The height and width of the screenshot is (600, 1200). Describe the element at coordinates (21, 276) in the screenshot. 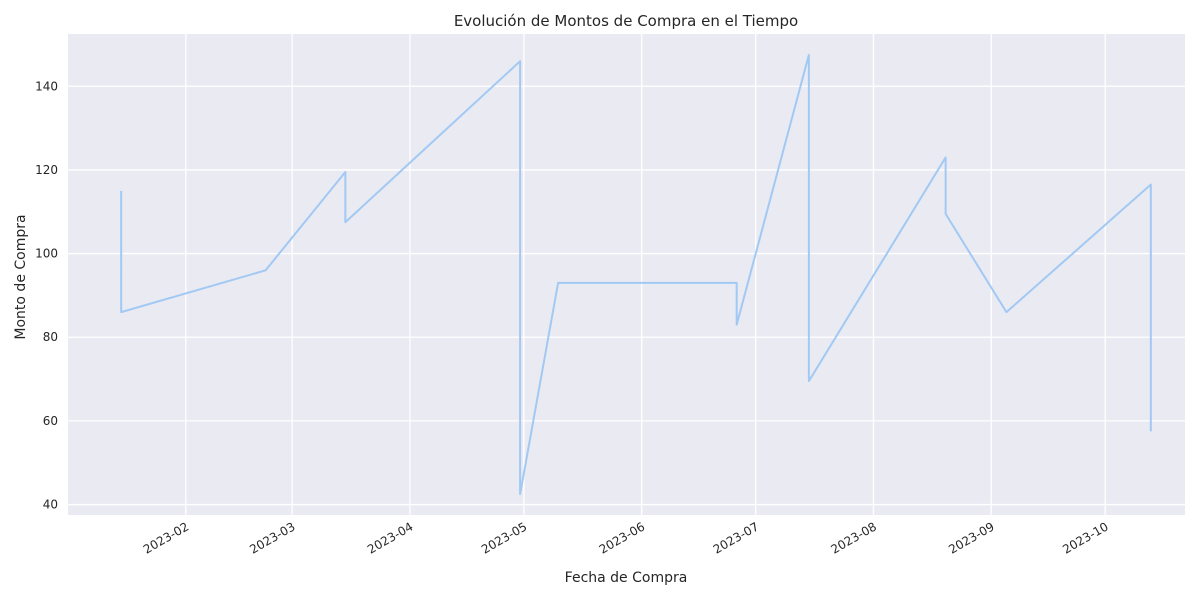

I see `y-axis-label: Monto de Compra` at that location.